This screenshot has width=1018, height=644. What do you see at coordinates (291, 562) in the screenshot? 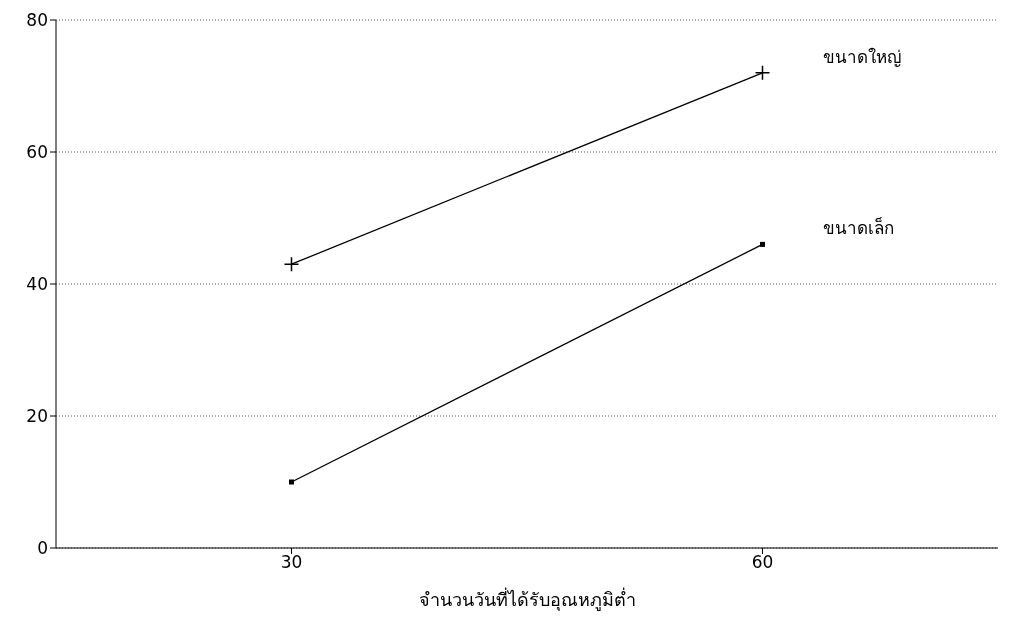
I see `x-tick-label: 30` at bounding box center [291, 562].